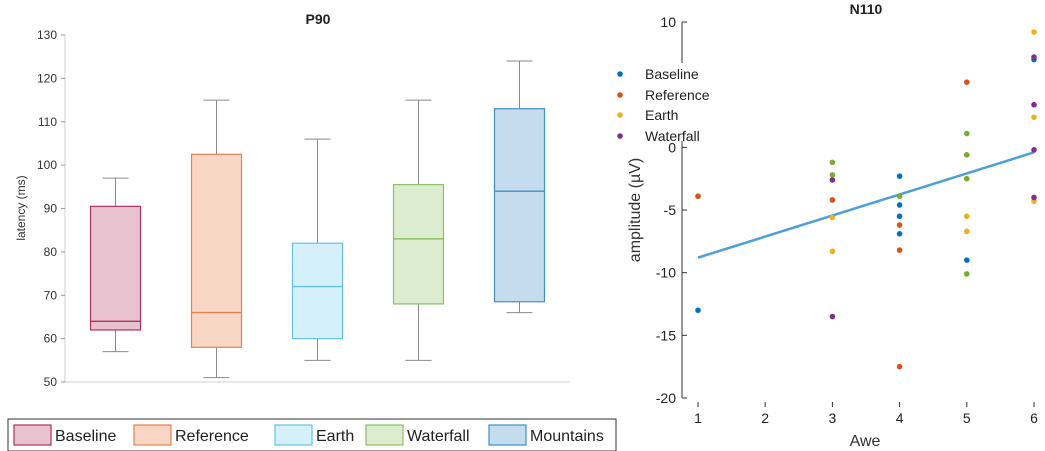  What do you see at coordinates (672, 147) in the screenshot?
I see `scatter-y-tick-label: 0` at bounding box center [672, 147].